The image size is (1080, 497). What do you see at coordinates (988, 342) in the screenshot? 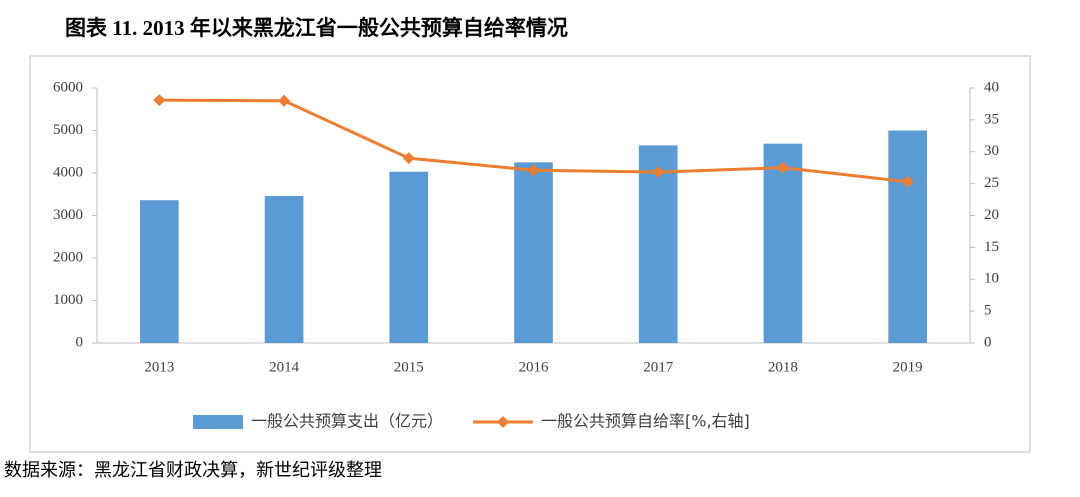
I see `y2-tick-label: 0` at bounding box center [988, 342].